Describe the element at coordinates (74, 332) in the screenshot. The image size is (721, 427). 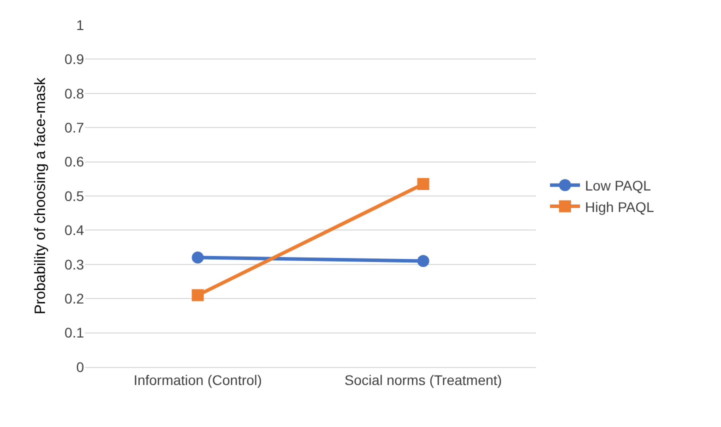
I see `y-tick-label: 0.1` at that location.